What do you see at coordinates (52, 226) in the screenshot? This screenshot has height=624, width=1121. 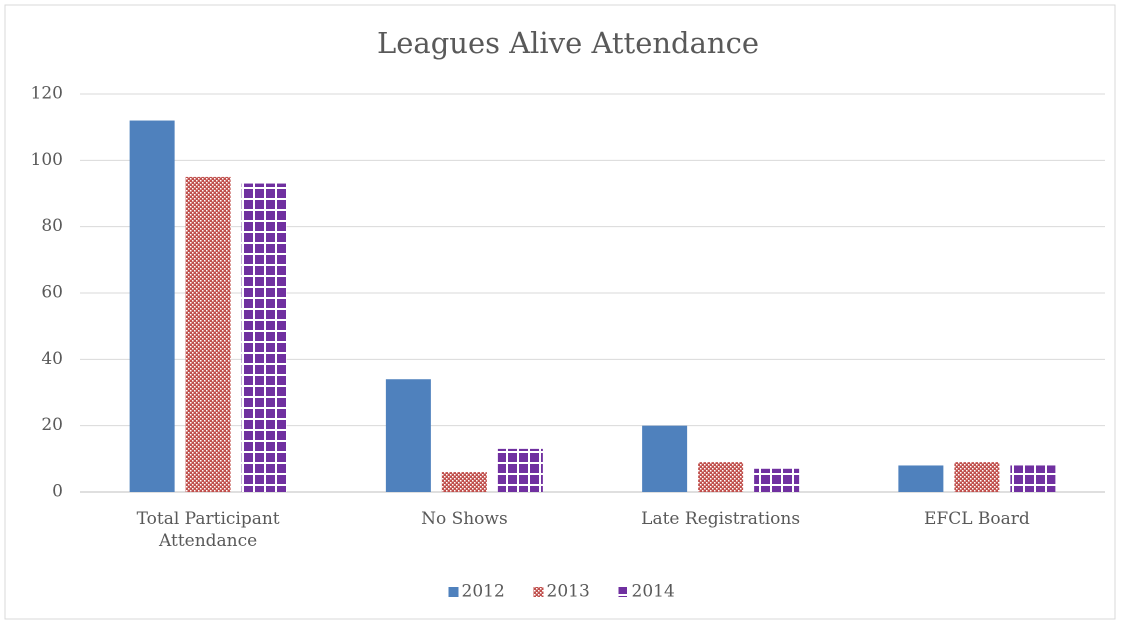 I see `y-tick-label: 80` at bounding box center [52, 226].